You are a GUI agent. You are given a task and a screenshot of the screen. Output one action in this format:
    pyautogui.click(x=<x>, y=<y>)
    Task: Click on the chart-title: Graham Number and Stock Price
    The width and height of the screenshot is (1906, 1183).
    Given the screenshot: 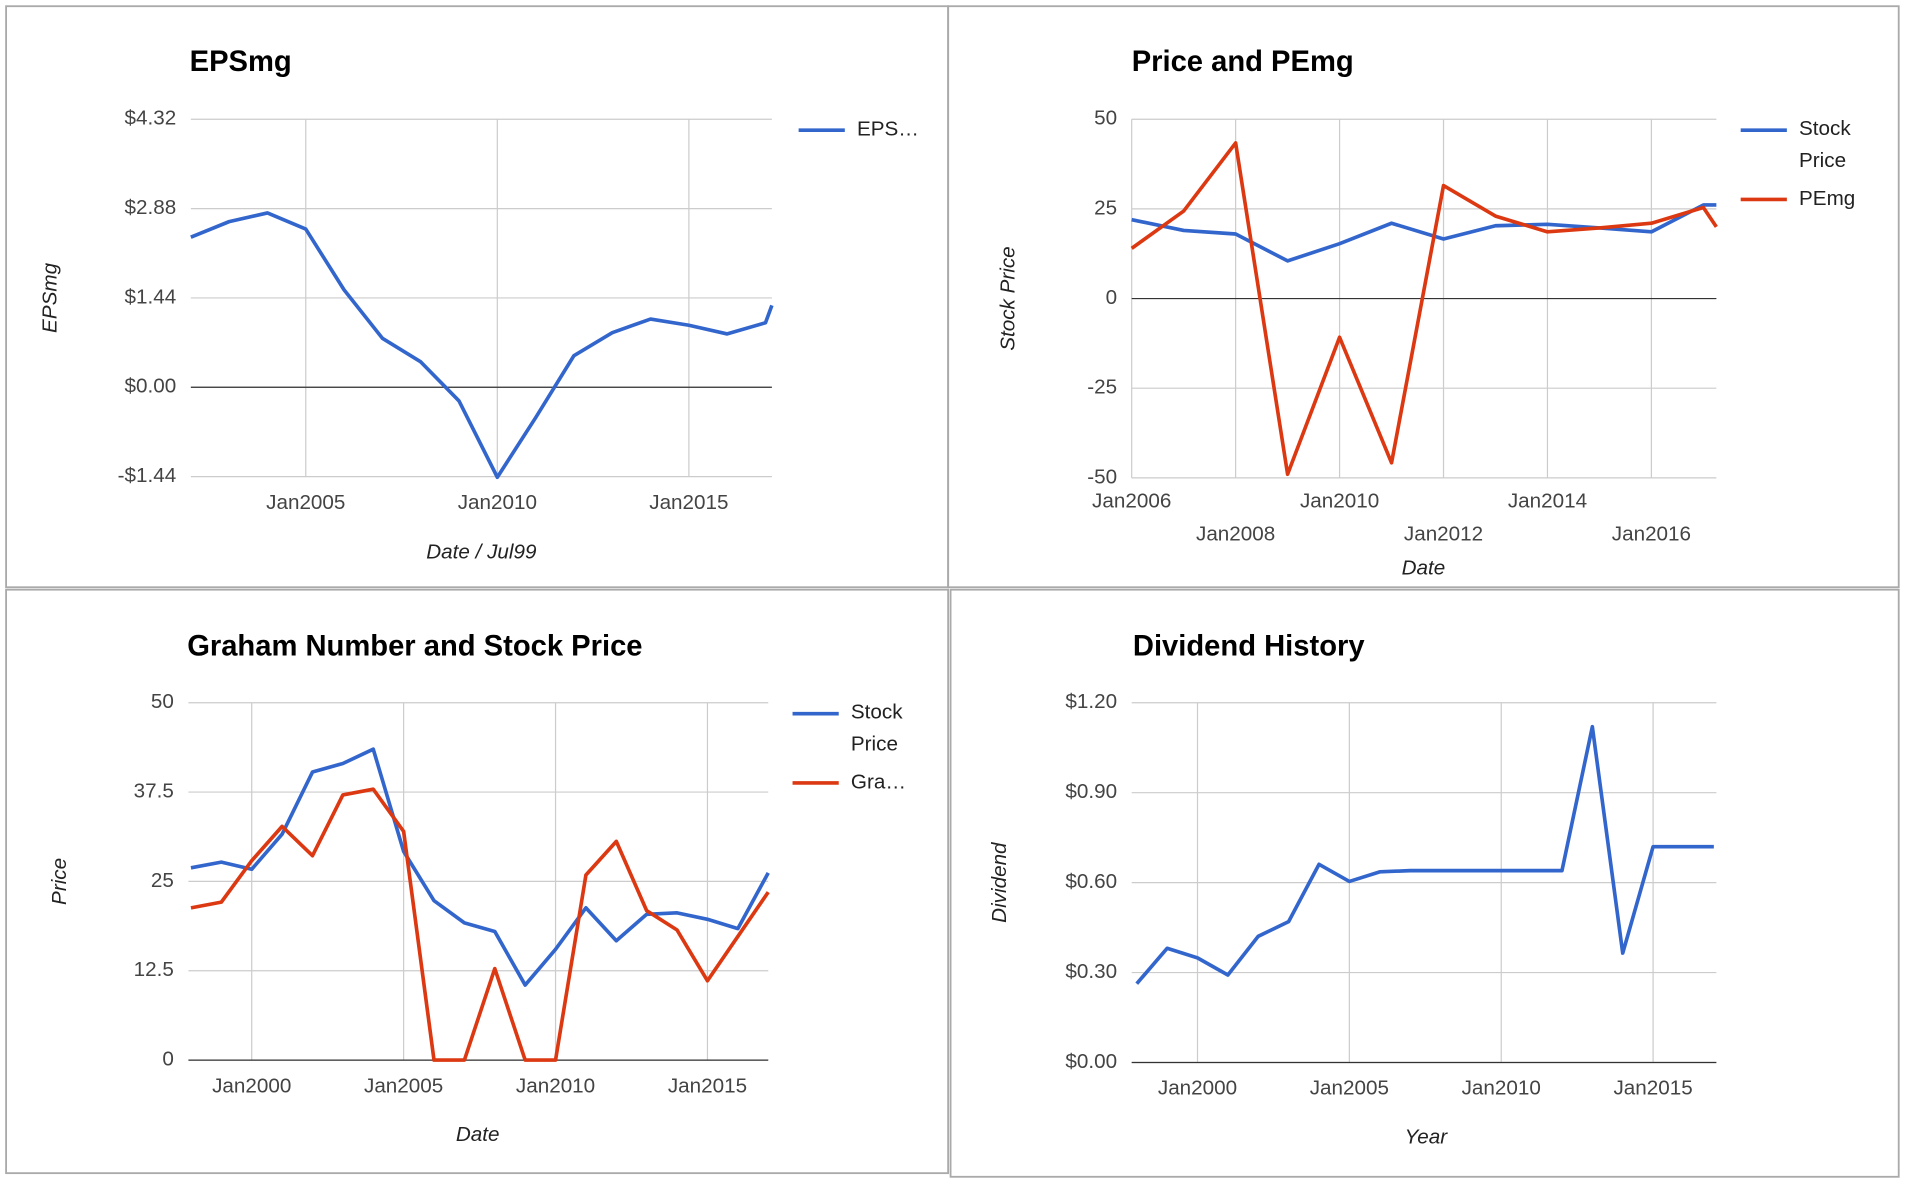 What is the action you would take?
    pyautogui.click(x=414, y=647)
    